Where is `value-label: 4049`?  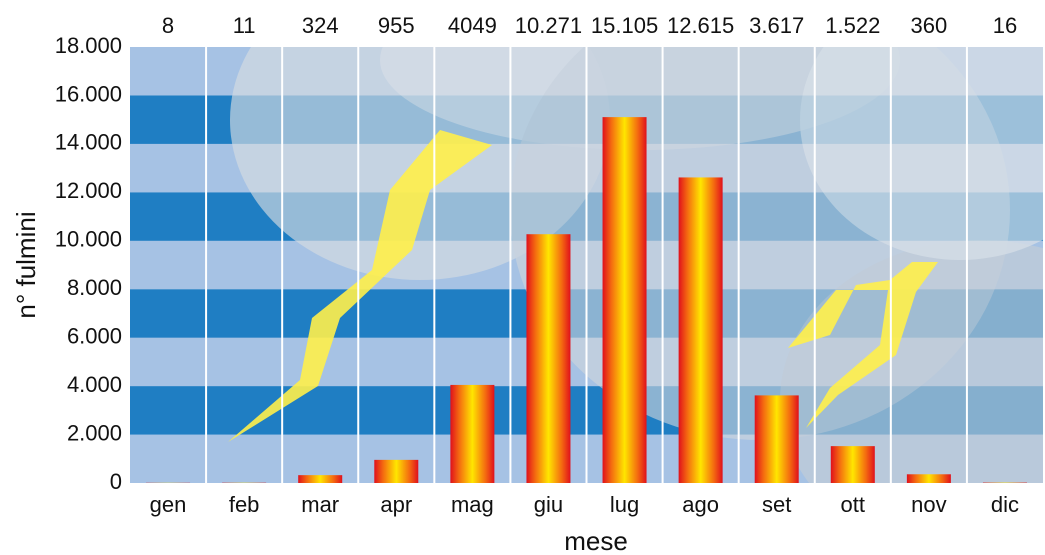
value-label: 4049 is located at coordinates (472, 25).